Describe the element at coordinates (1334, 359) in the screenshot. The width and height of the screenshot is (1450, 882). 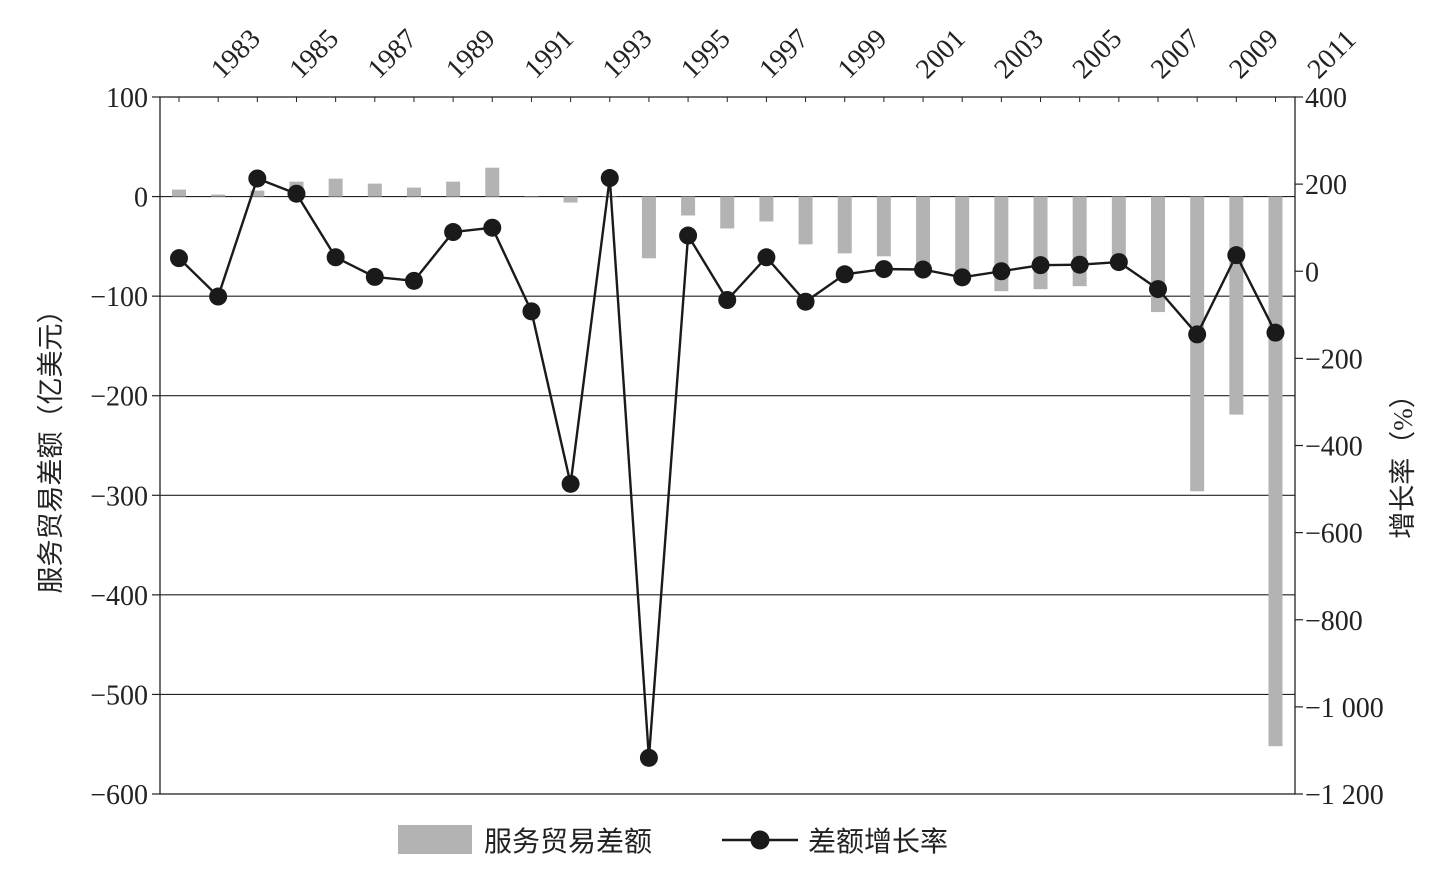
I see `right-tick-label: −200` at that location.